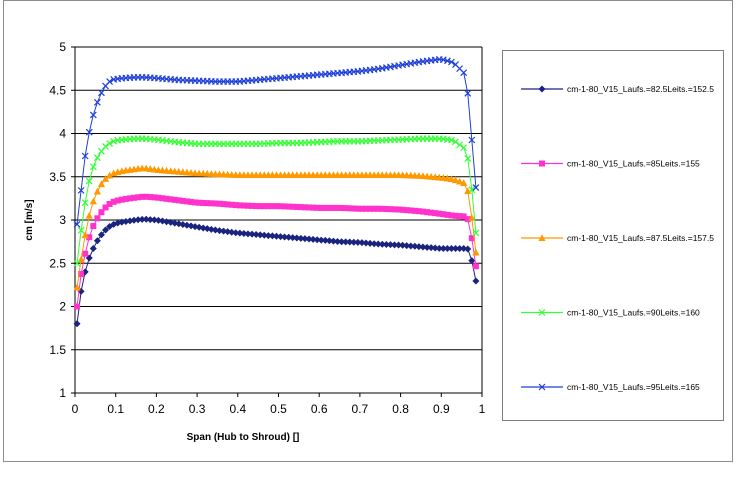 This screenshot has width=738, height=492. I want to click on y-tick-label: 4.5, so click(57, 90).